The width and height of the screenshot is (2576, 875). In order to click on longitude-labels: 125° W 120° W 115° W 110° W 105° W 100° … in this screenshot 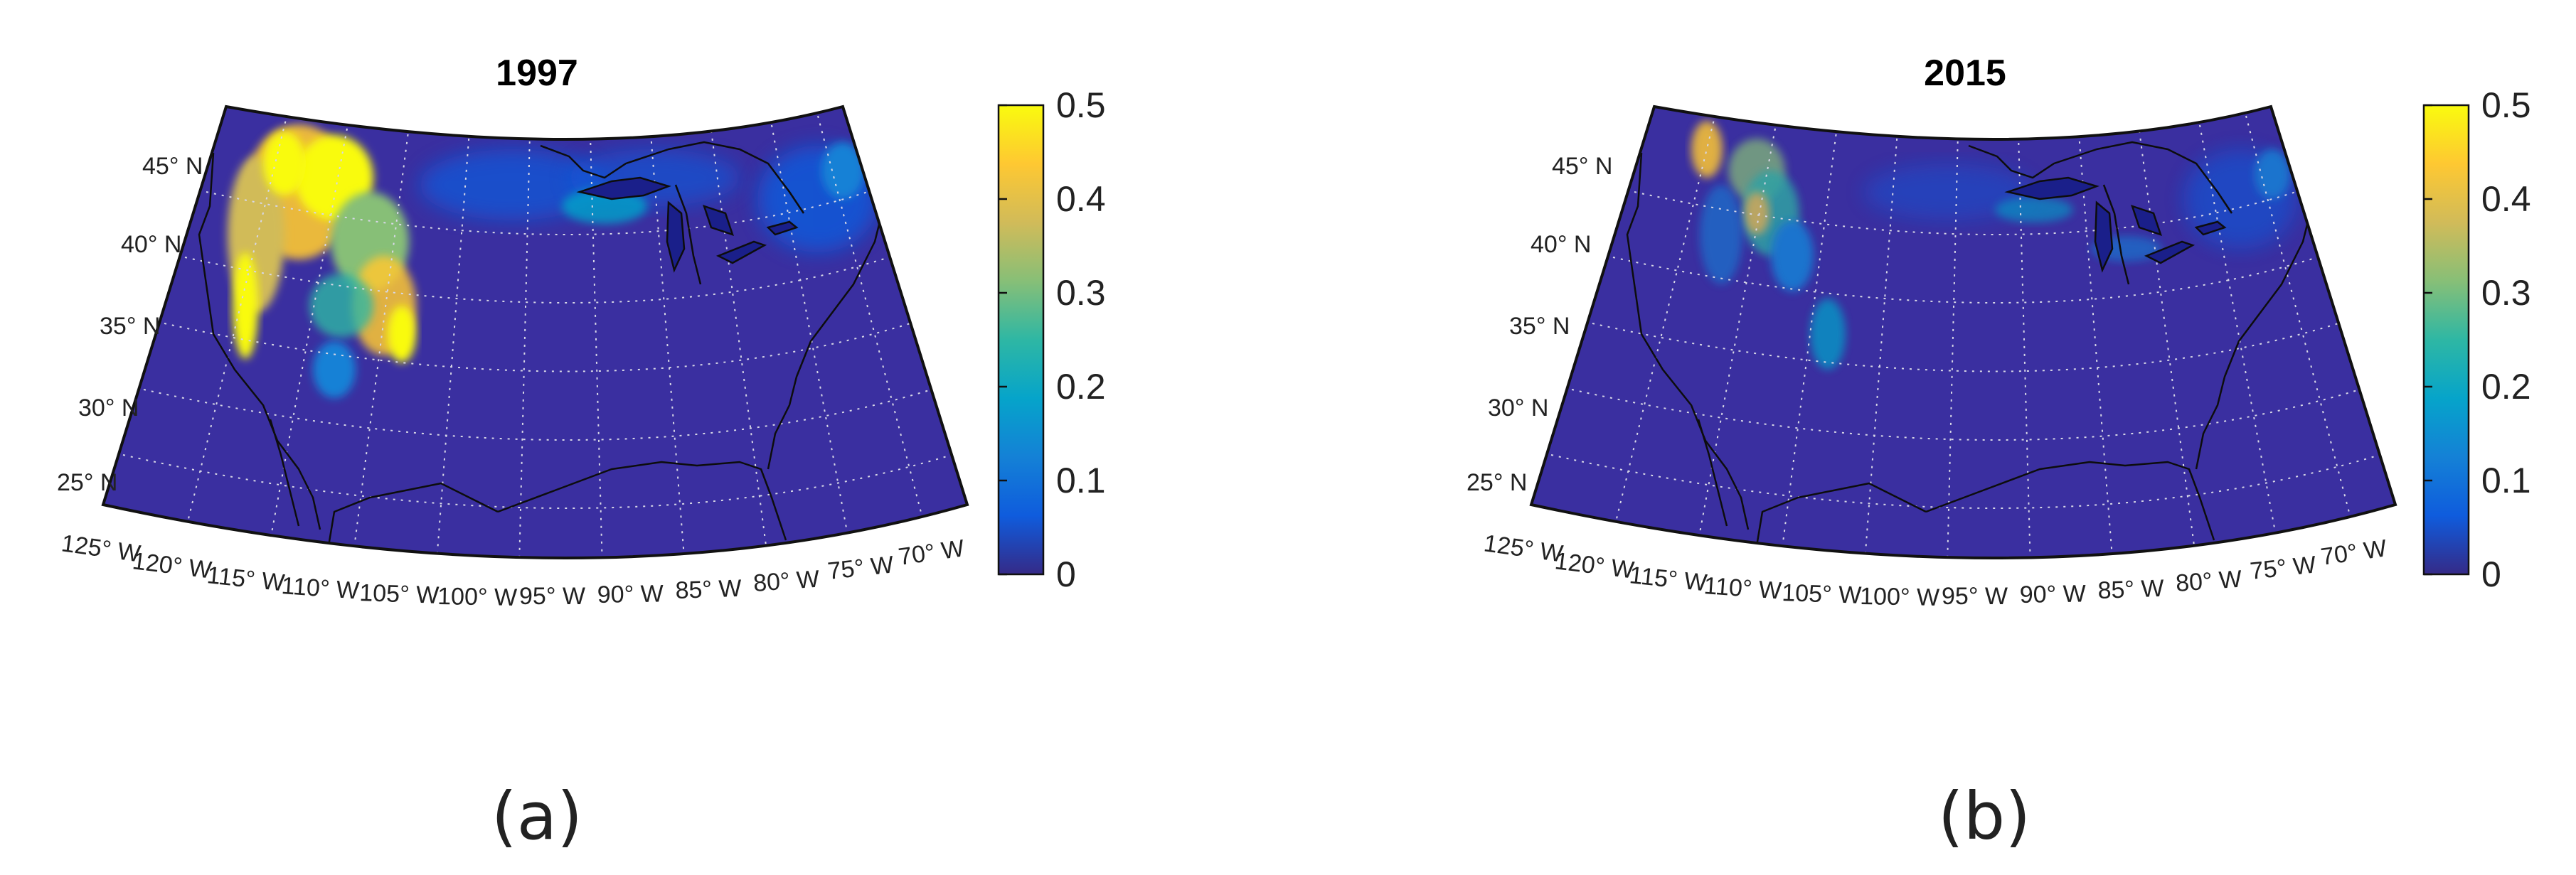, I will do `click(1935, 570)`.